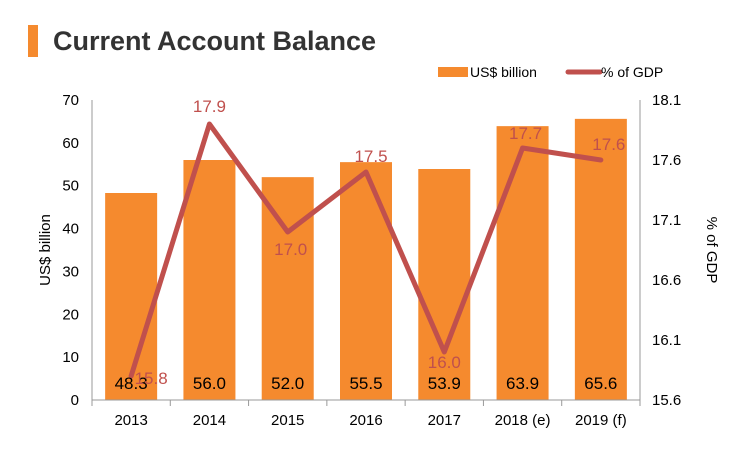 The height and width of the screenshot is (450, 750). What do you see at coordinates (600, 383) in the screenshot?
I see `bar-value-label: 65.6` at bounding box center [600, 383].